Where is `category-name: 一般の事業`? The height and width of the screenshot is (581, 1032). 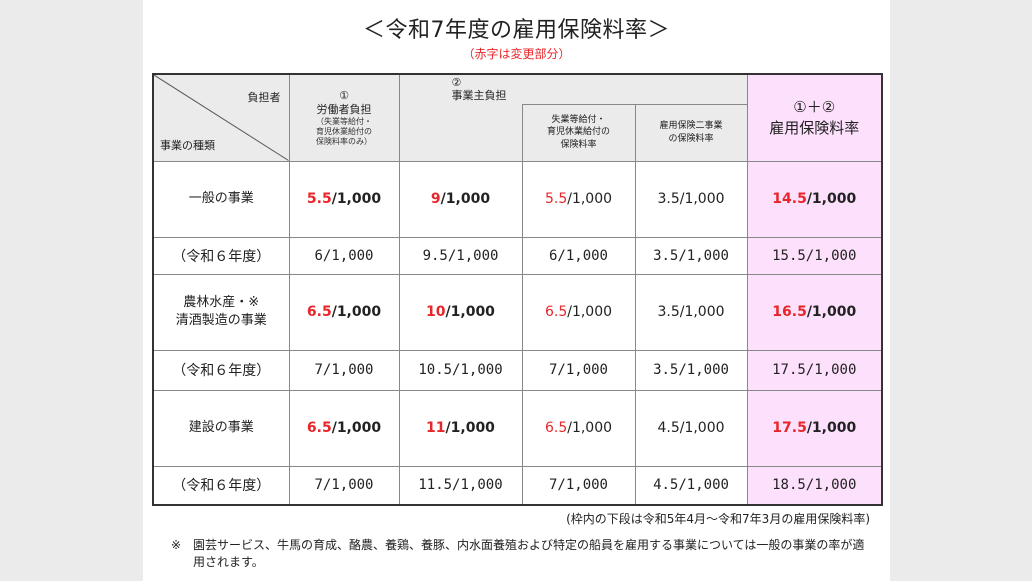
category-name: 一般の事業 is located at coordinates (221, 199).